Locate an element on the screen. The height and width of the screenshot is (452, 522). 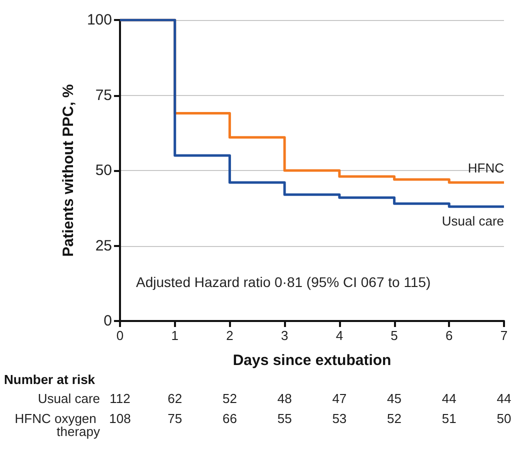
series-label: Usual care is located at coordinates (473, 221).